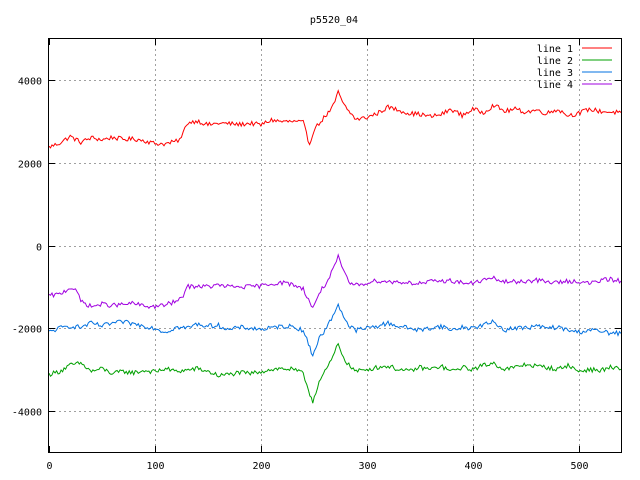  Describe the element at coordinates (27, 330) in the screenshot. I see `y-tick-label: -2000` at that location.